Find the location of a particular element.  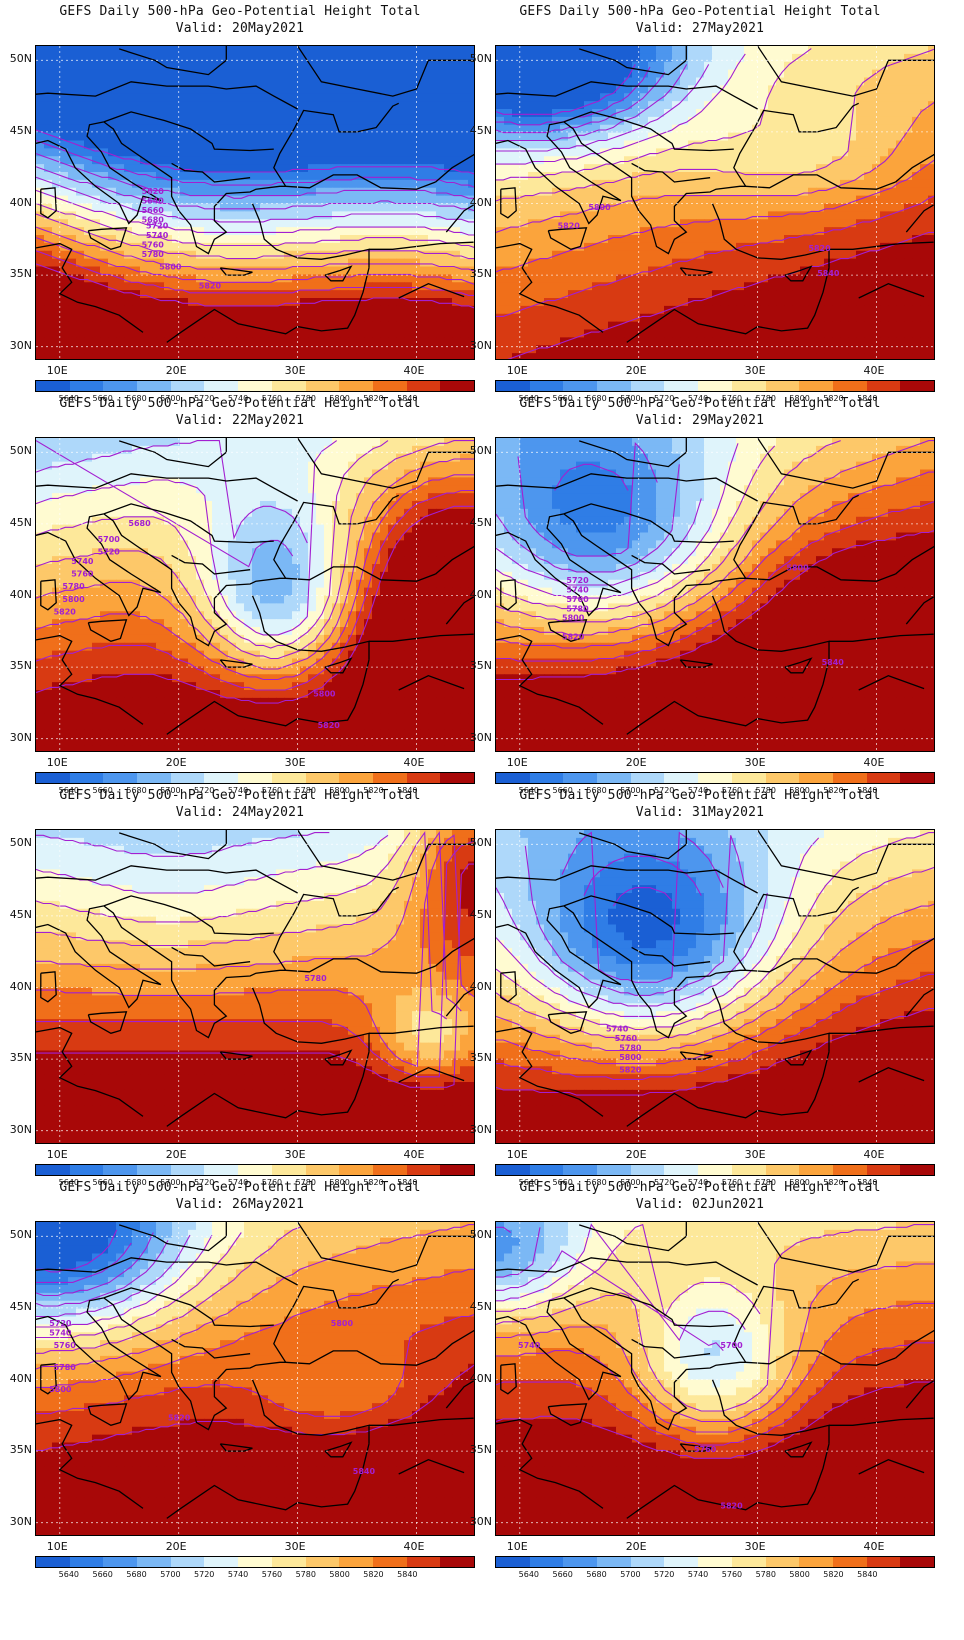

longitude-label: 20E is located at coordinates (176, 370).